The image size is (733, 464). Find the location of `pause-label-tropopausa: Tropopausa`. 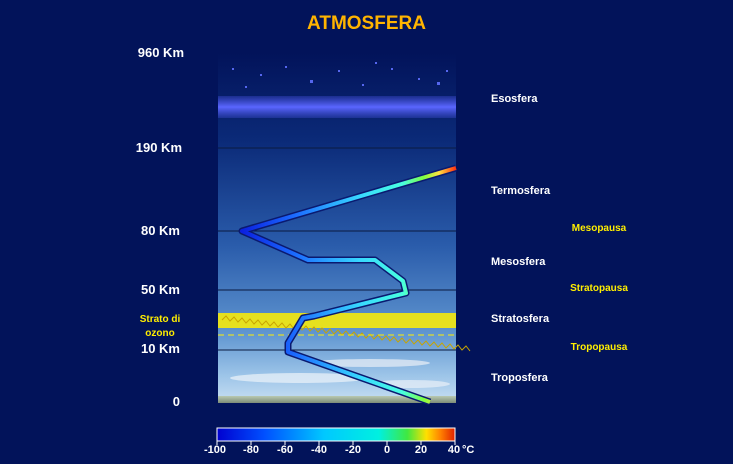

pause-label-tropopausa: Tropopausa is located at coordinates (599, 347).